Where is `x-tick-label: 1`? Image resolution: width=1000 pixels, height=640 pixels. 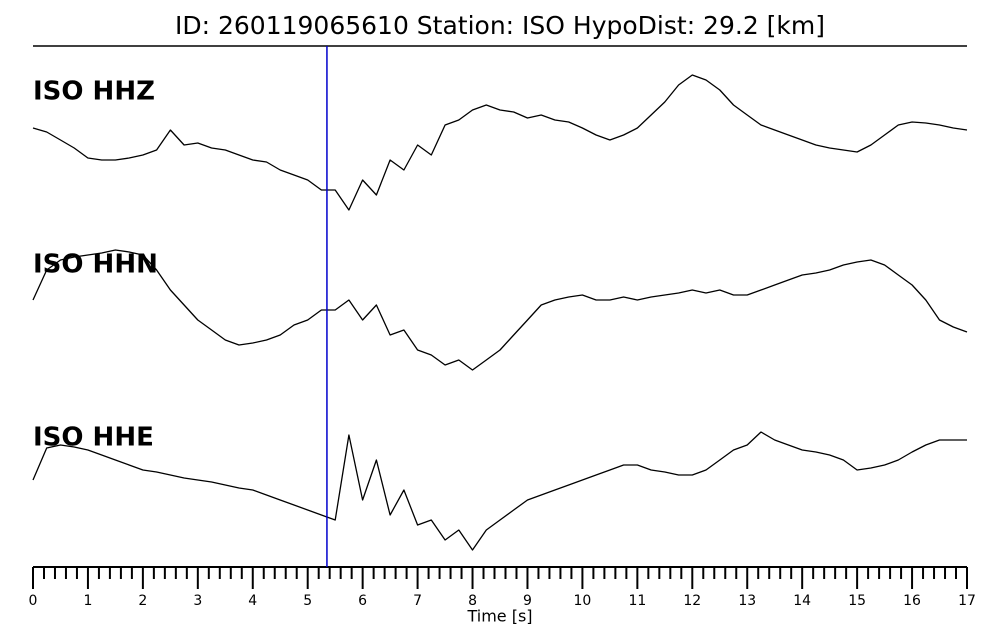 x-tick-label: 1 is located at coordinates (87, 601).